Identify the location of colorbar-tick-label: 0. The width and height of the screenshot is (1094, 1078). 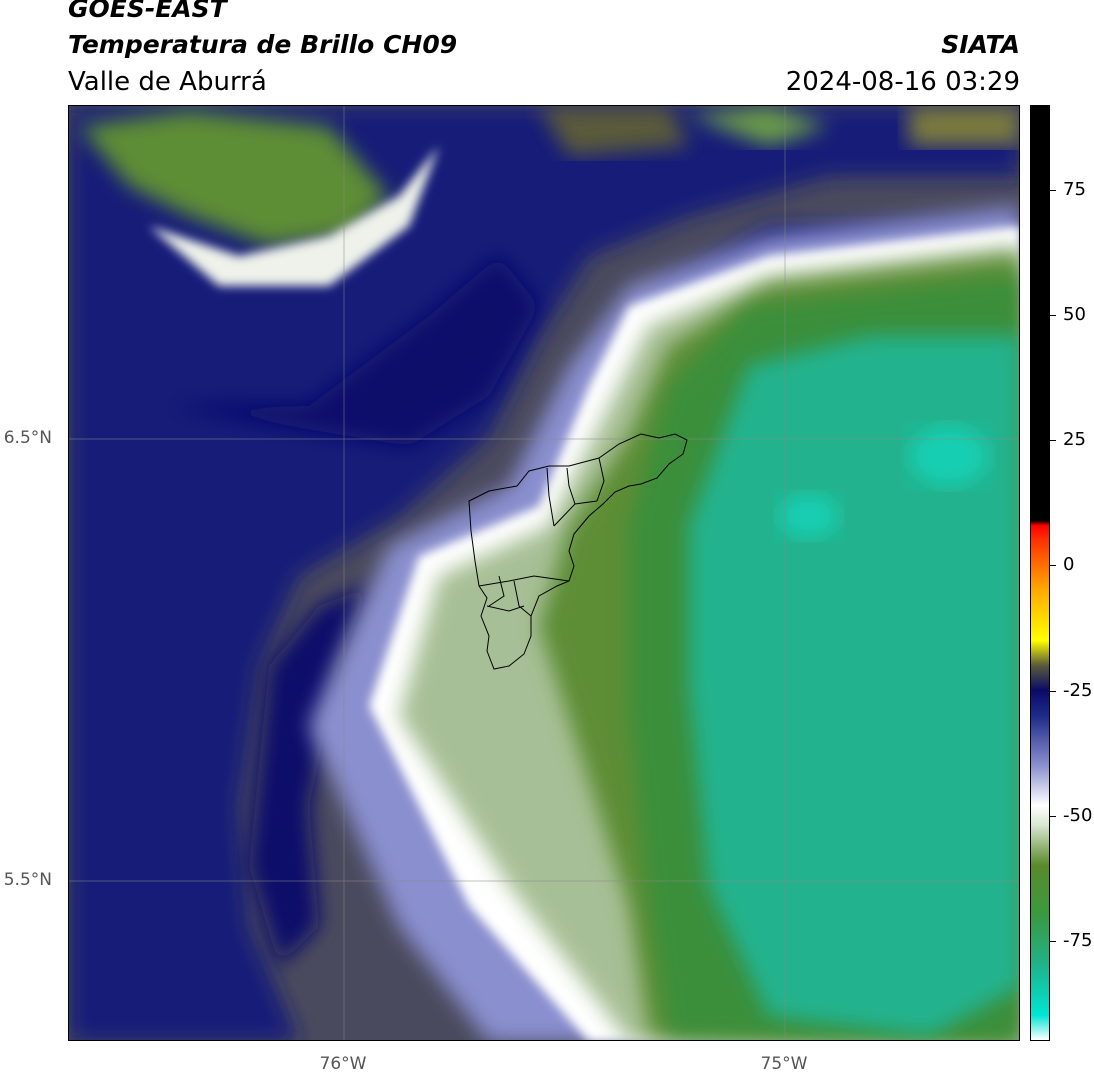
(1069, 565).